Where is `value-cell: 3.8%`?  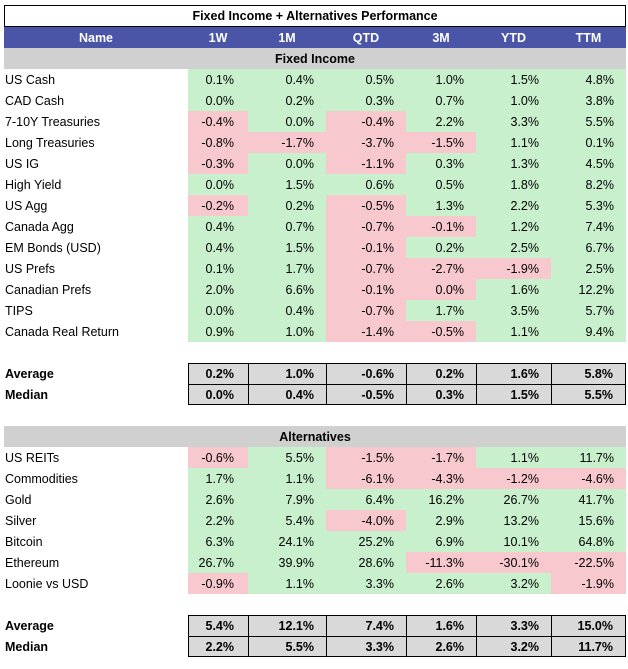 value-cell: 3.8% is located at coordinates (588, 100).